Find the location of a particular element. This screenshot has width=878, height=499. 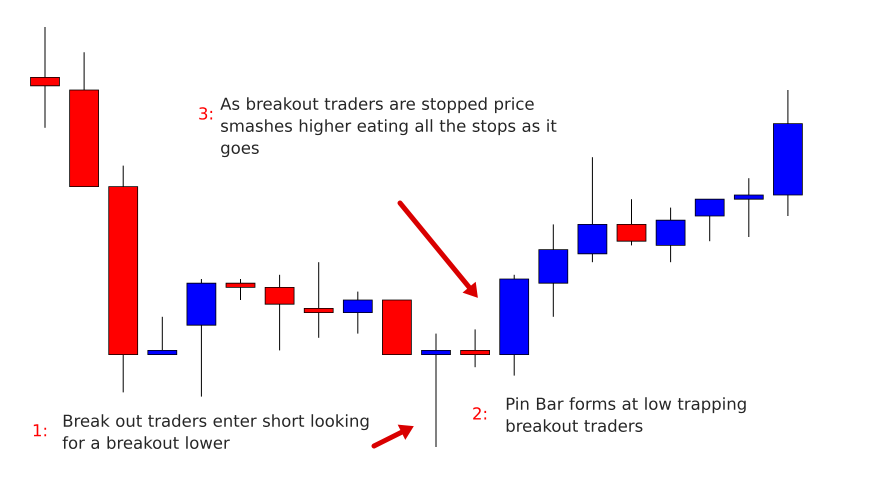

annotation: As breakout traders are stopped price smashes higher eating all the stops as it goes is located at coordinates (388, 127).